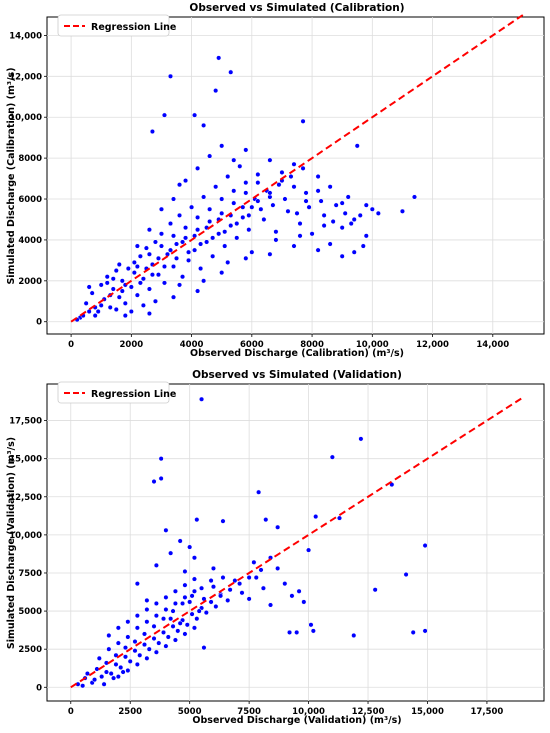 The image size is (550, 733). Describe the element at coordinates (249, 712) in the screenshot. I see `validation-x-tick-label: 7500` at that location.